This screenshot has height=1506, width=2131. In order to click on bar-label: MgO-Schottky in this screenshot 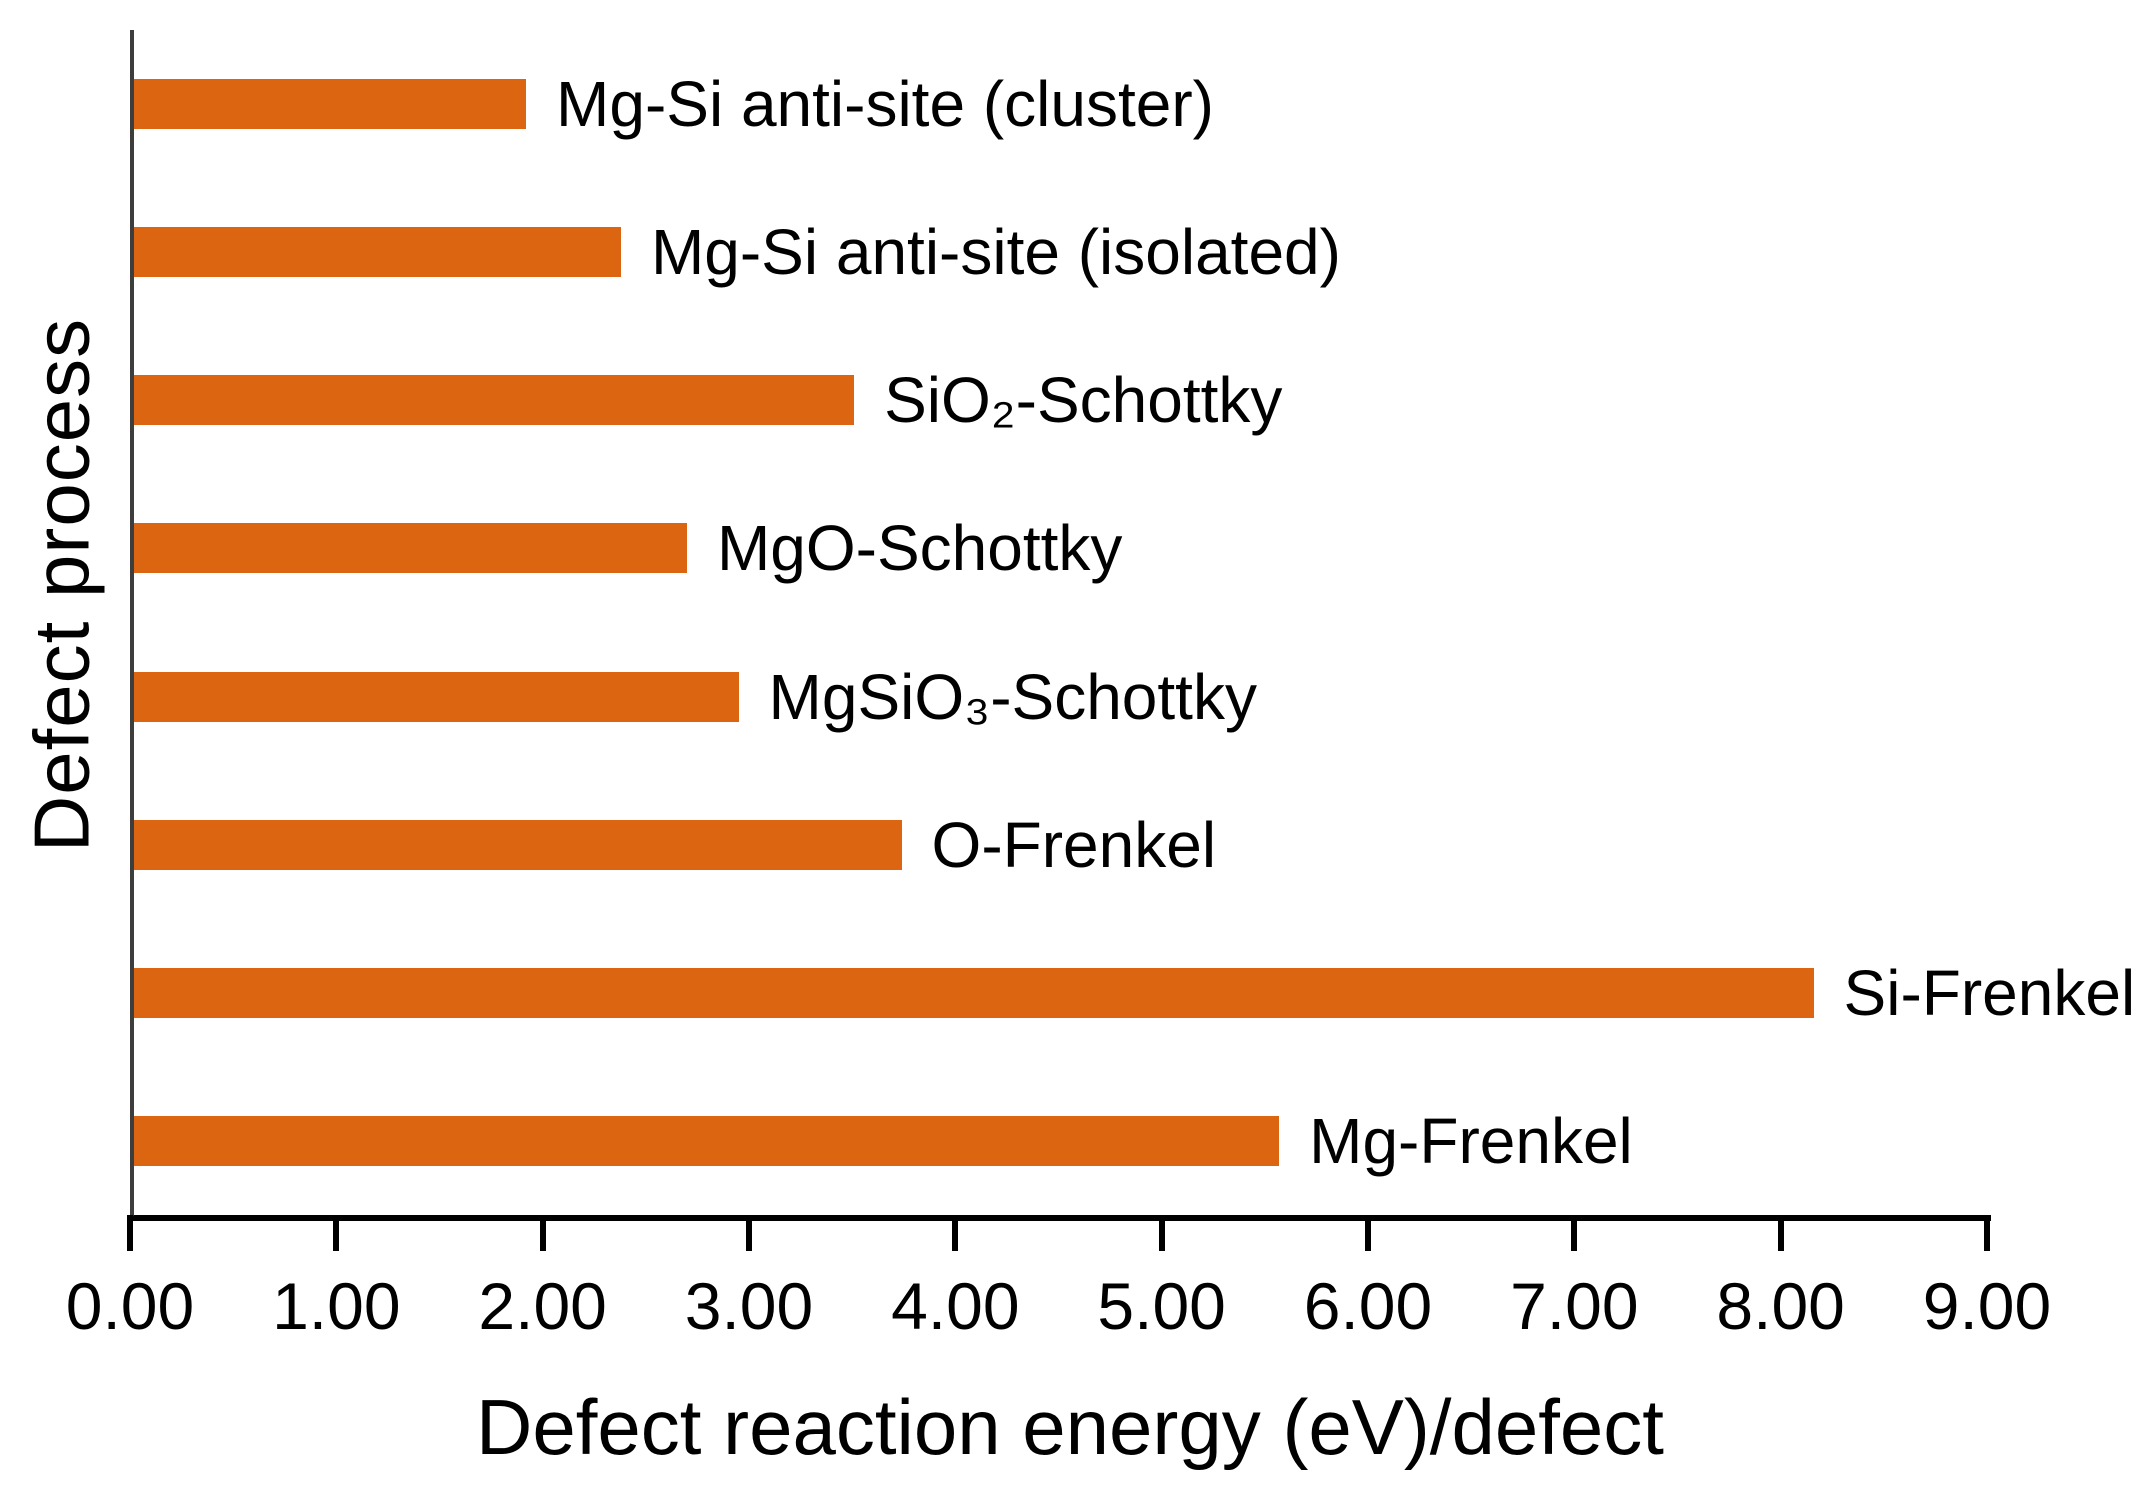, I will do `click(919, 548)`.